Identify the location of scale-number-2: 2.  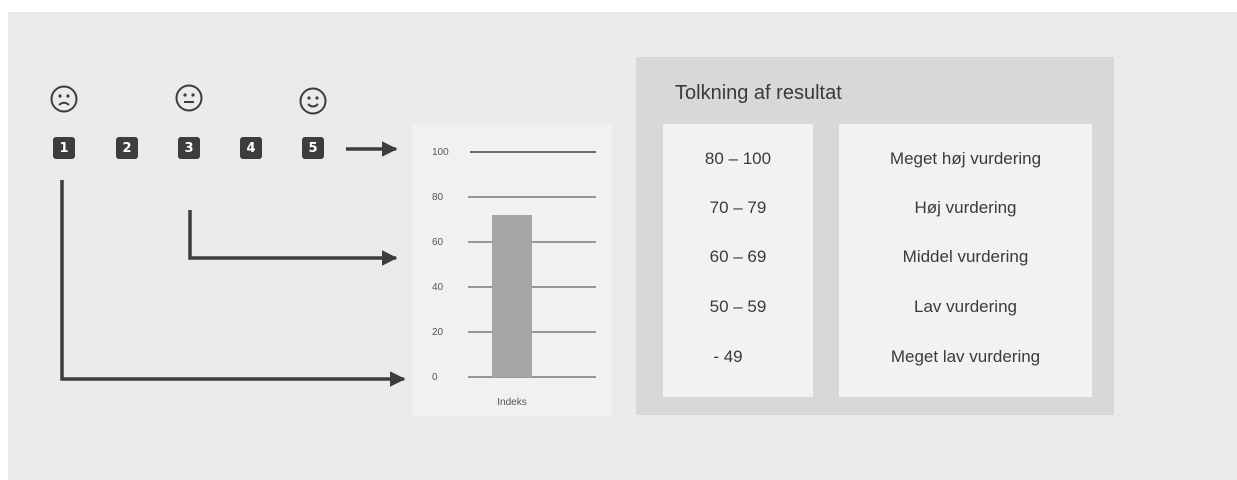
(127, 148).